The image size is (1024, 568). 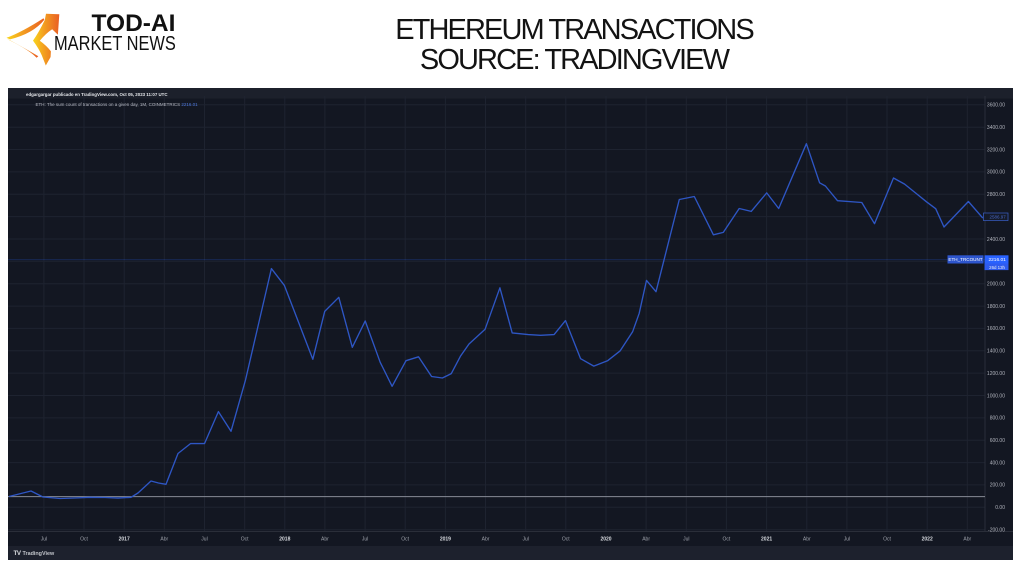 I want to click on svg-text: TV, so click(x=18, y=553).